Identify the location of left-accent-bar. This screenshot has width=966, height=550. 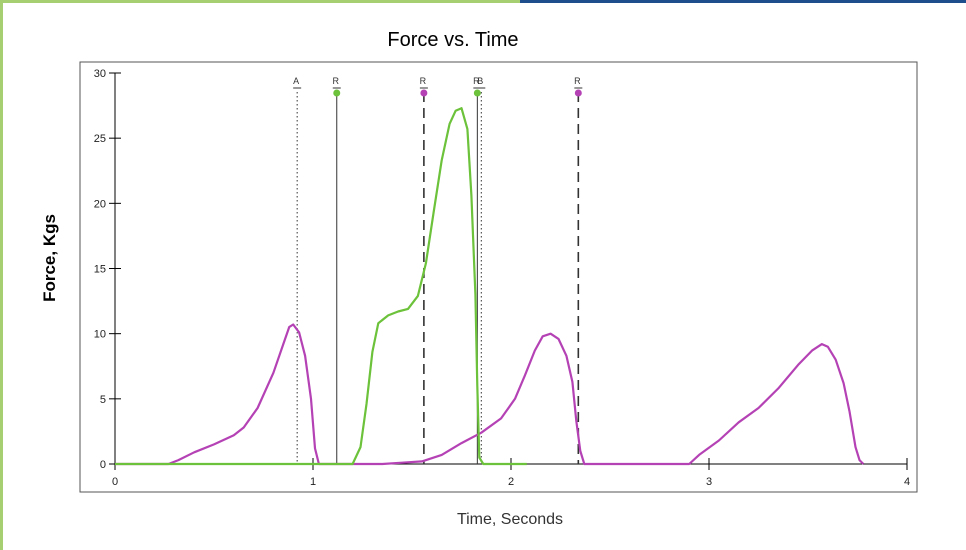
(1, 275).